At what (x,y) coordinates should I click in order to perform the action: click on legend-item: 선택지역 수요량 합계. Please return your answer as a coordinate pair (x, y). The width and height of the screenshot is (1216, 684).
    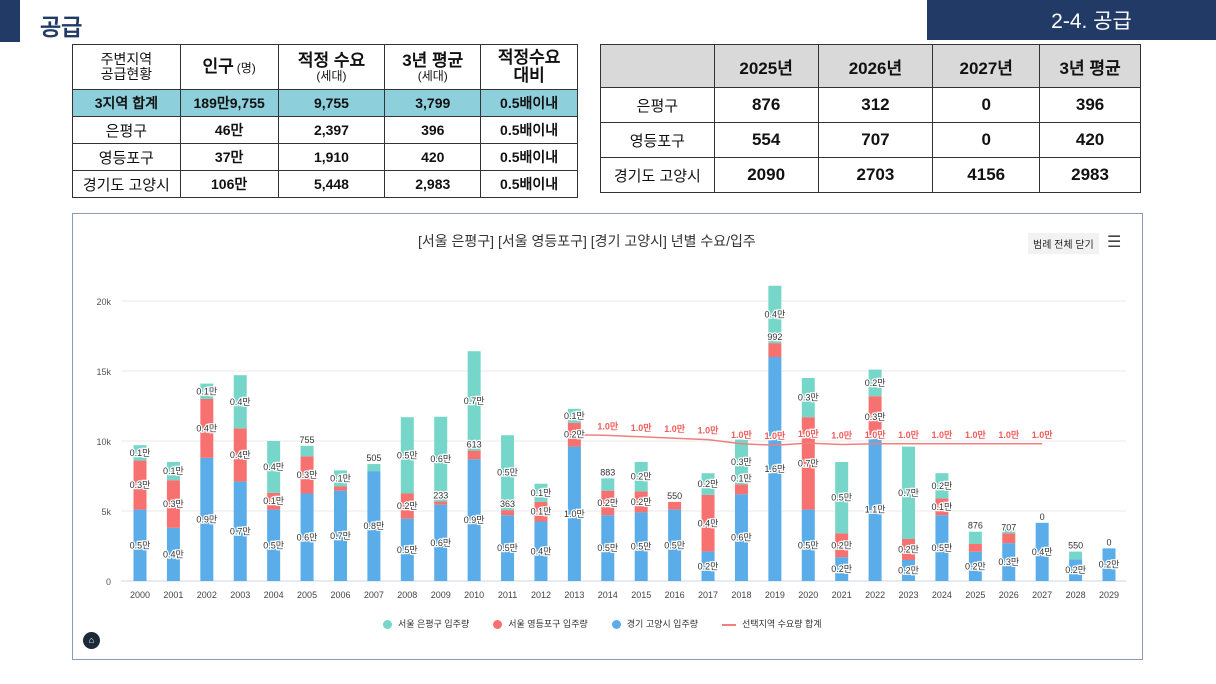
    Looking at the image, I should click on (772, 623).